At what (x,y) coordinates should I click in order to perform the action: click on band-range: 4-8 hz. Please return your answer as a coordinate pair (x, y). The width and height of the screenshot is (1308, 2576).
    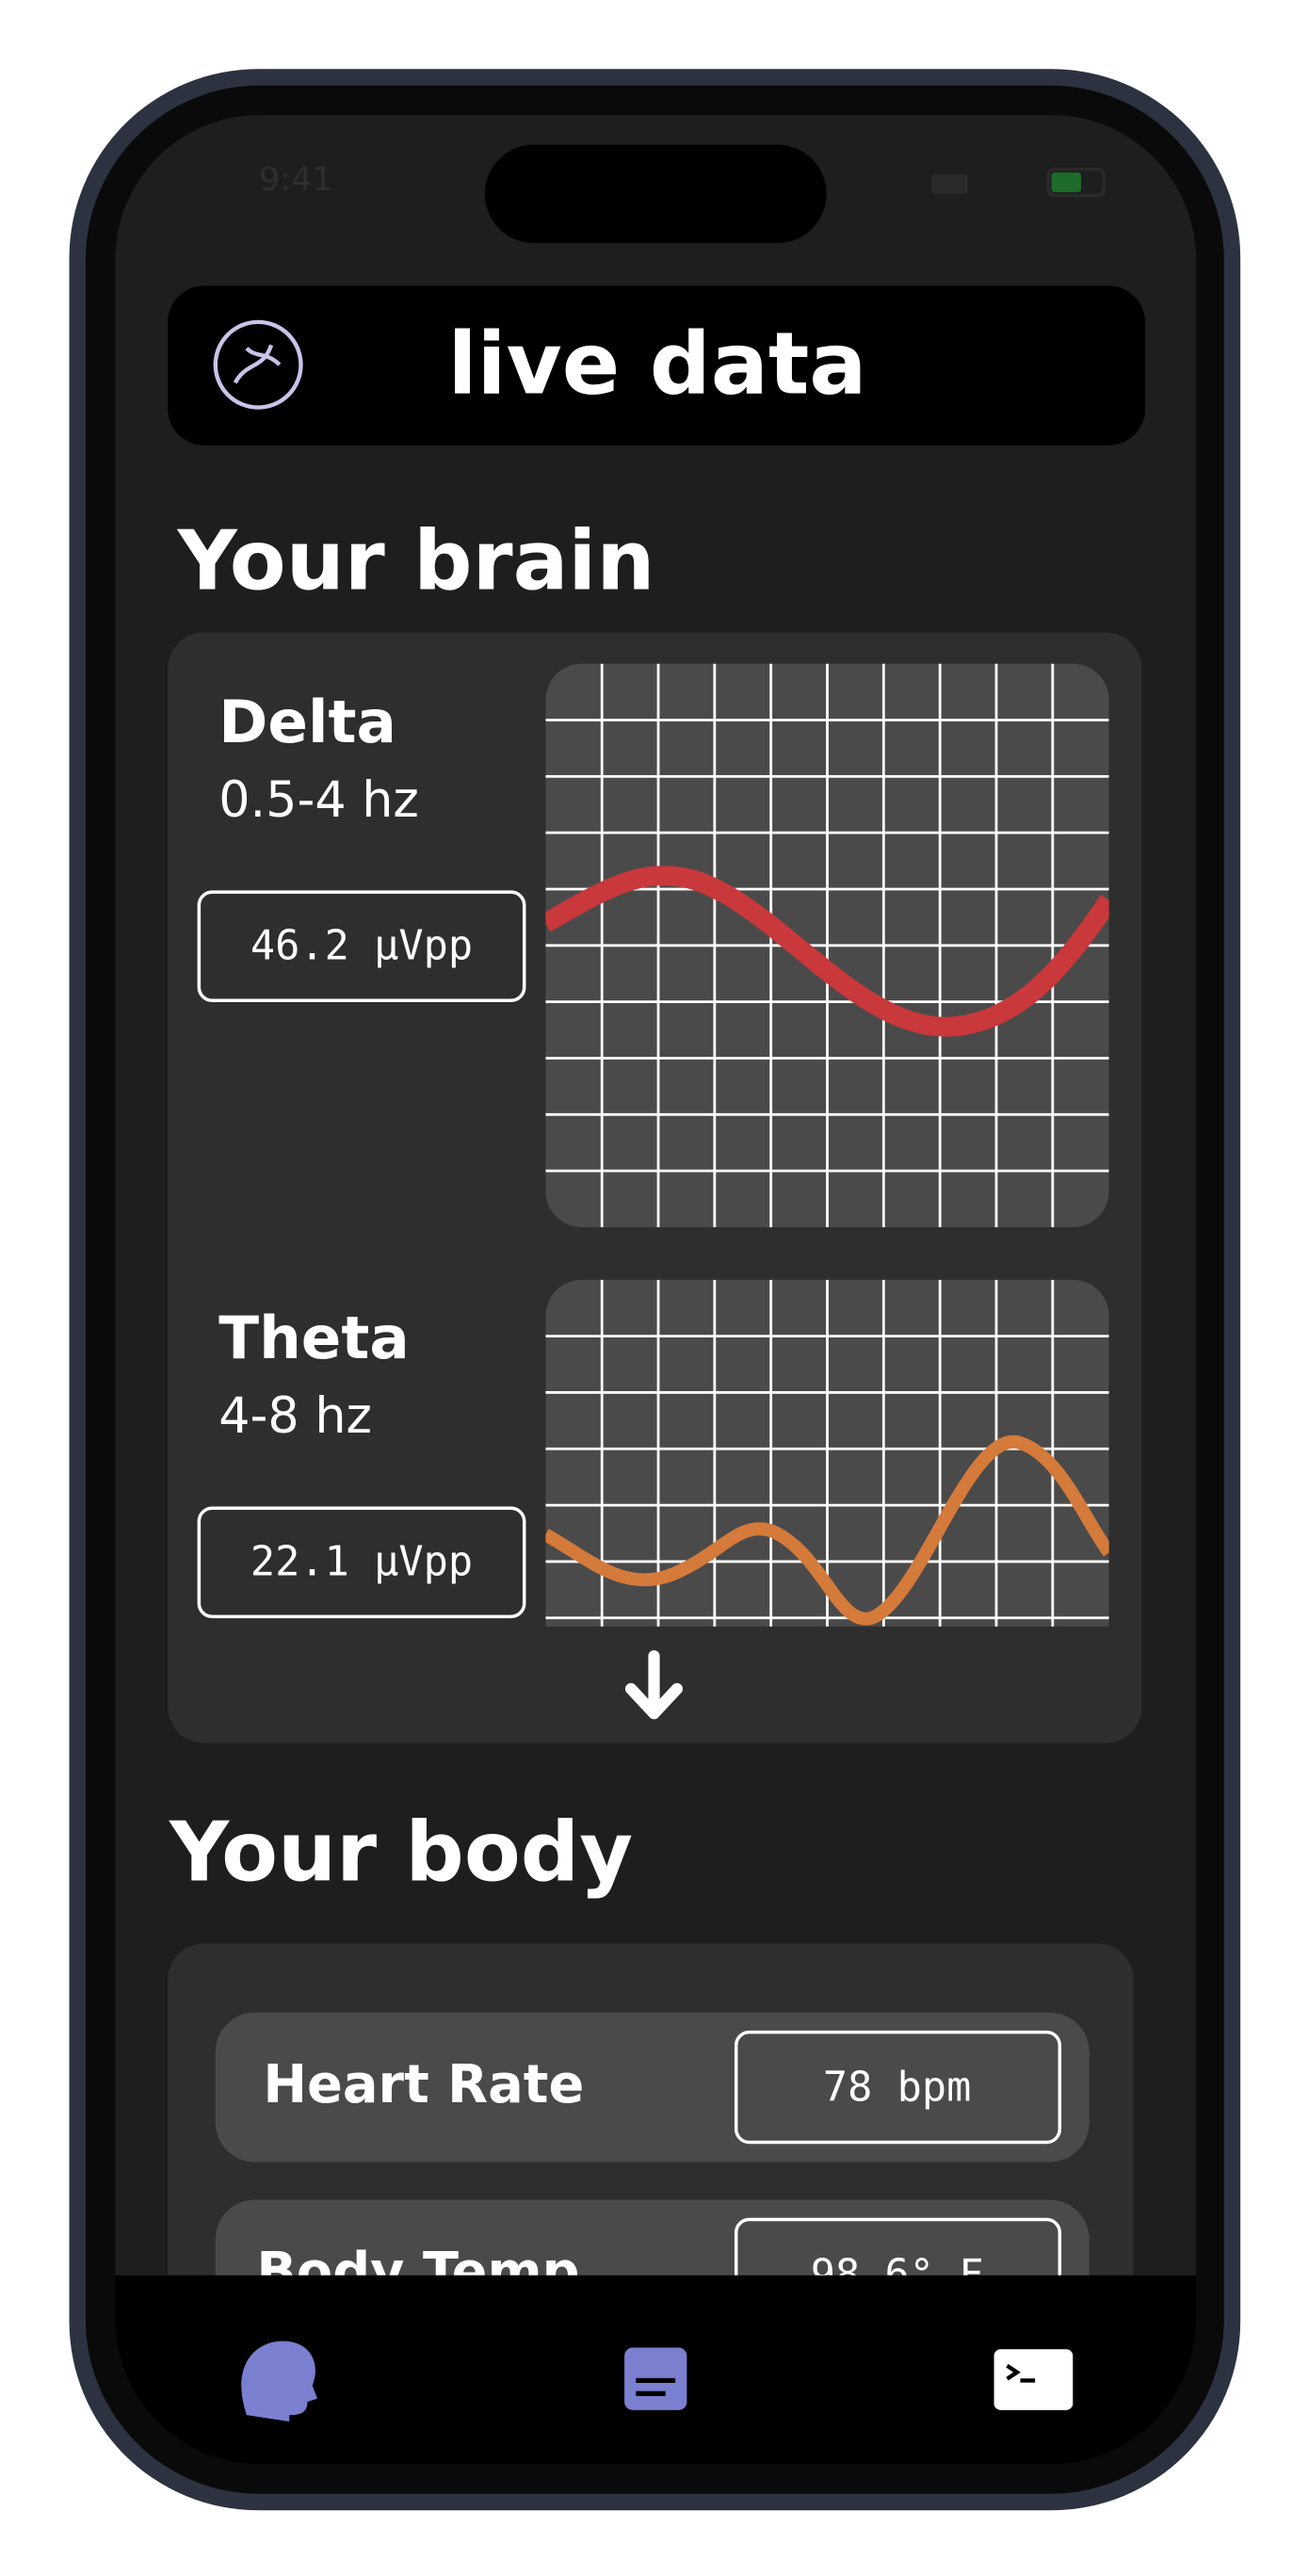
    Looking at the image, I should click on (295, 1416).